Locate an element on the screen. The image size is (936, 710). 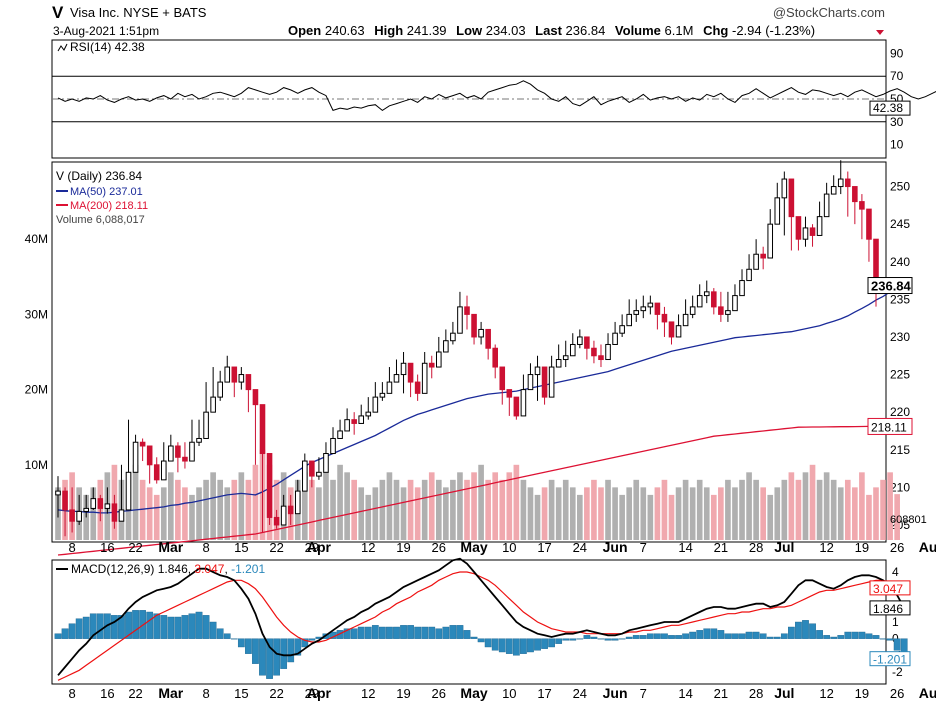
ma200-value-box is located at coordinates (890, 426).